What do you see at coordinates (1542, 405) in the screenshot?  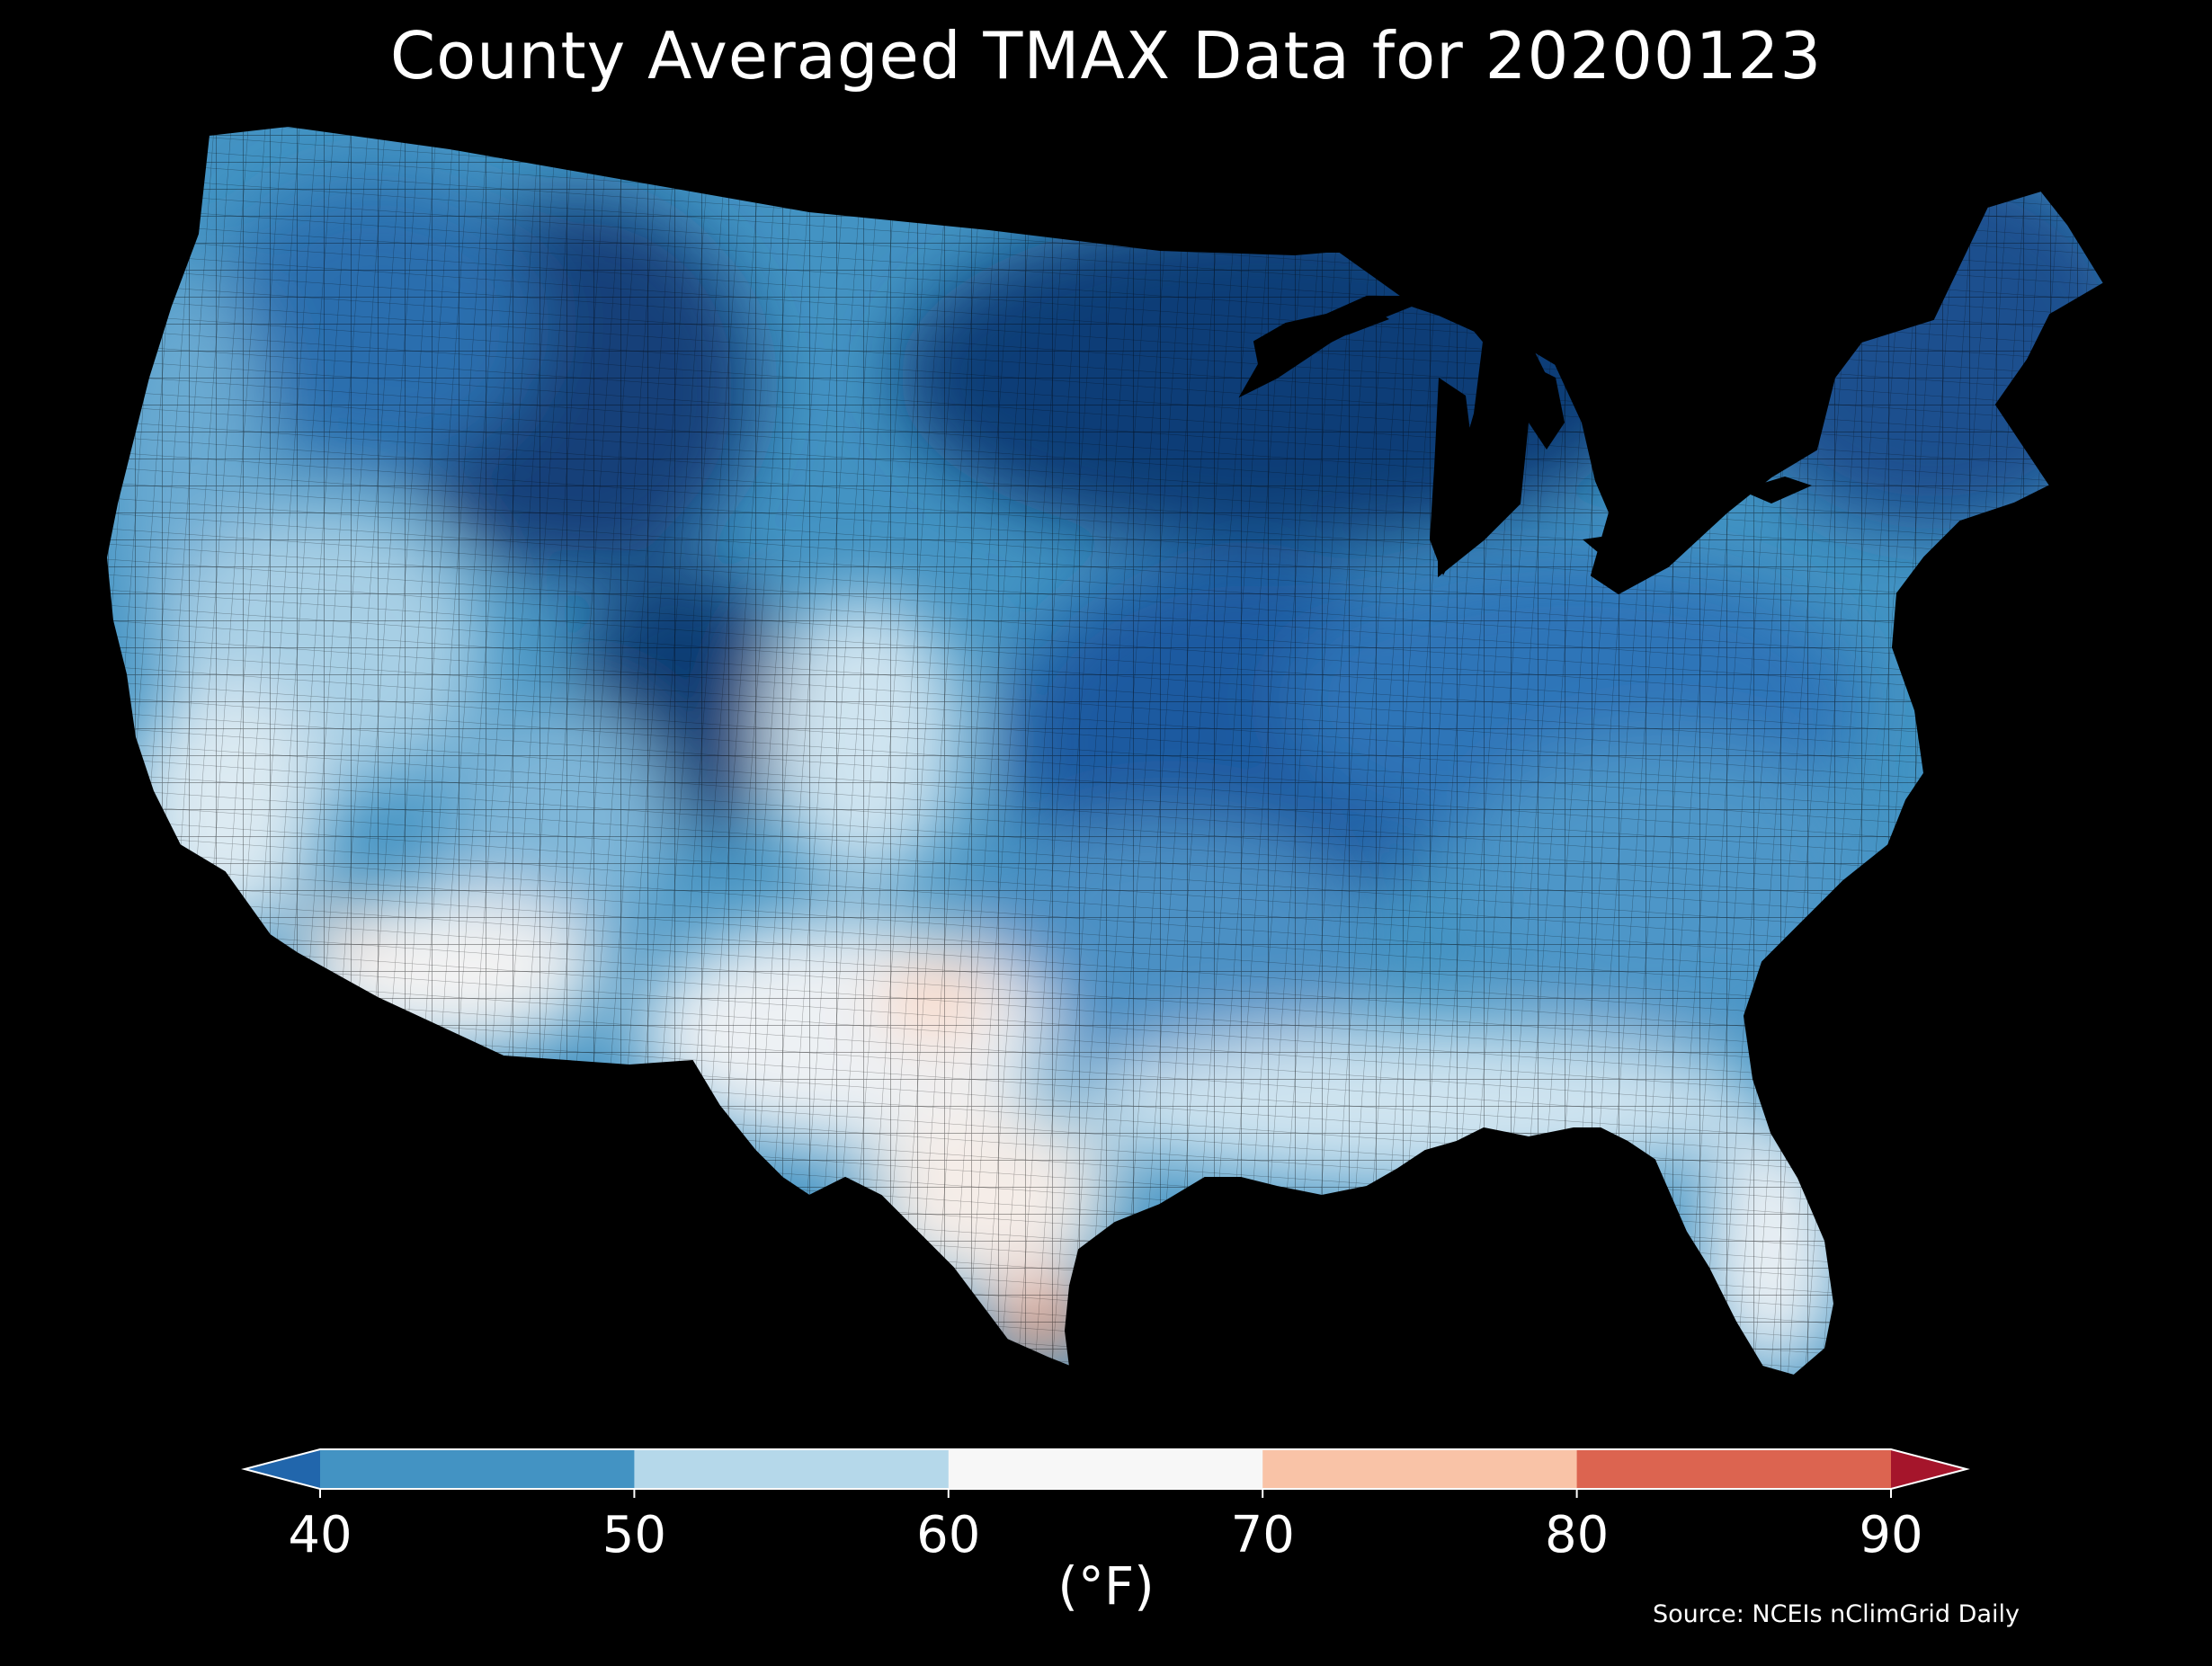 I see `lake-huron` at bounding box center [1542, 405].